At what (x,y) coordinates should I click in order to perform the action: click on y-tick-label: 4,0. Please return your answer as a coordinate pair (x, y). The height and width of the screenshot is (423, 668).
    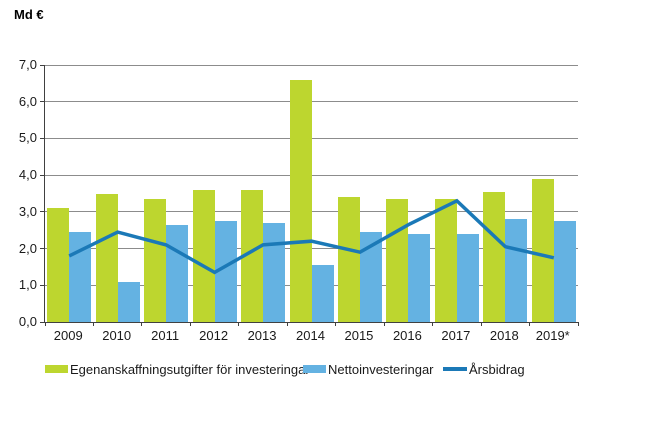
    Looking at the image, I should click on (27, 175).